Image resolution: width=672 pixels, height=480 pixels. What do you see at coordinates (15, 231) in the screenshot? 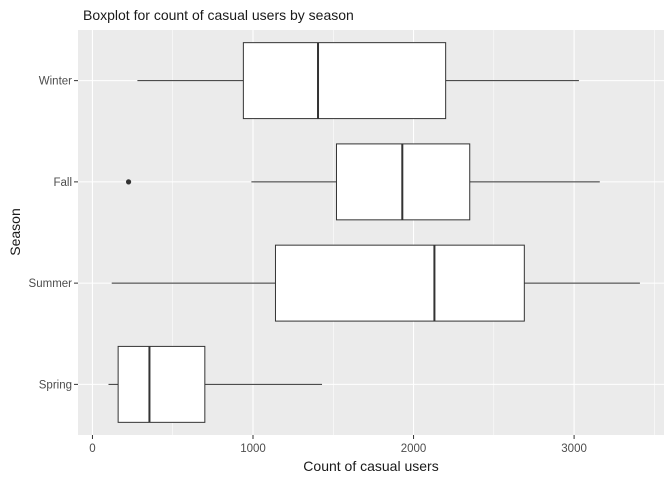
I see `y-axis-title: Season` at bounding box center [15, 231].